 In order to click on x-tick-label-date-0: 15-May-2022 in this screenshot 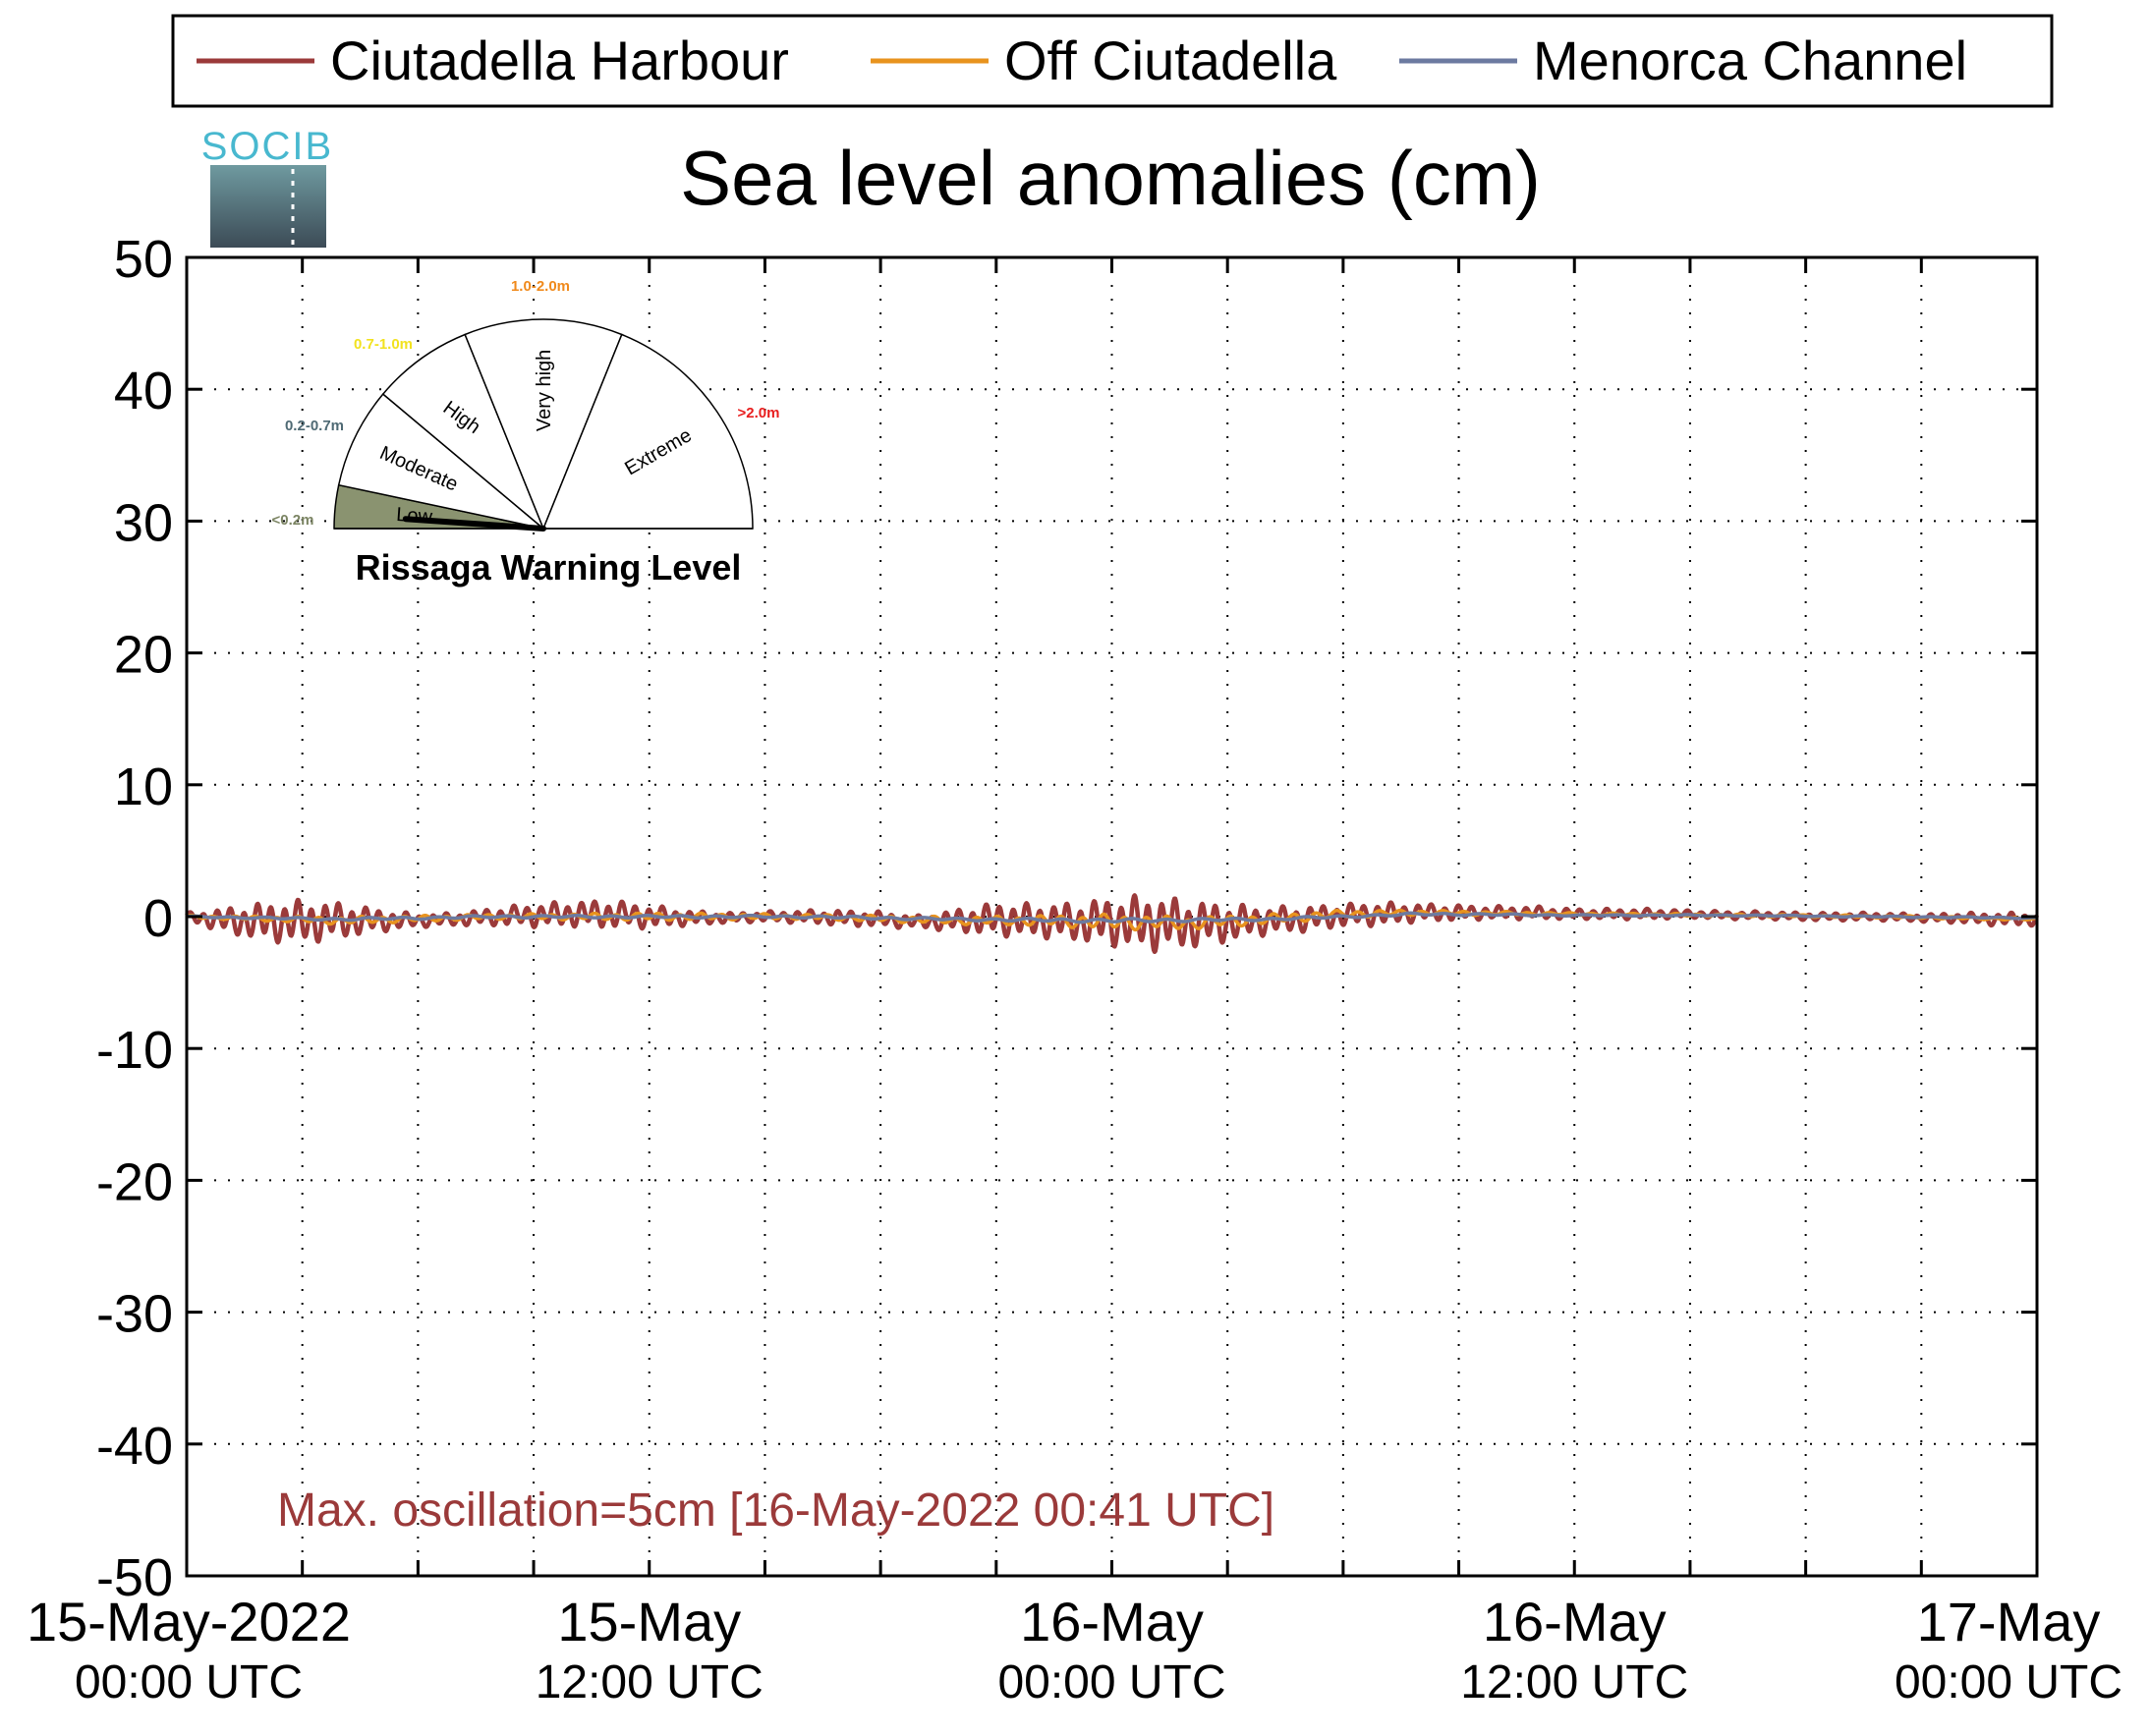, I will do `click(189, 1621)`.